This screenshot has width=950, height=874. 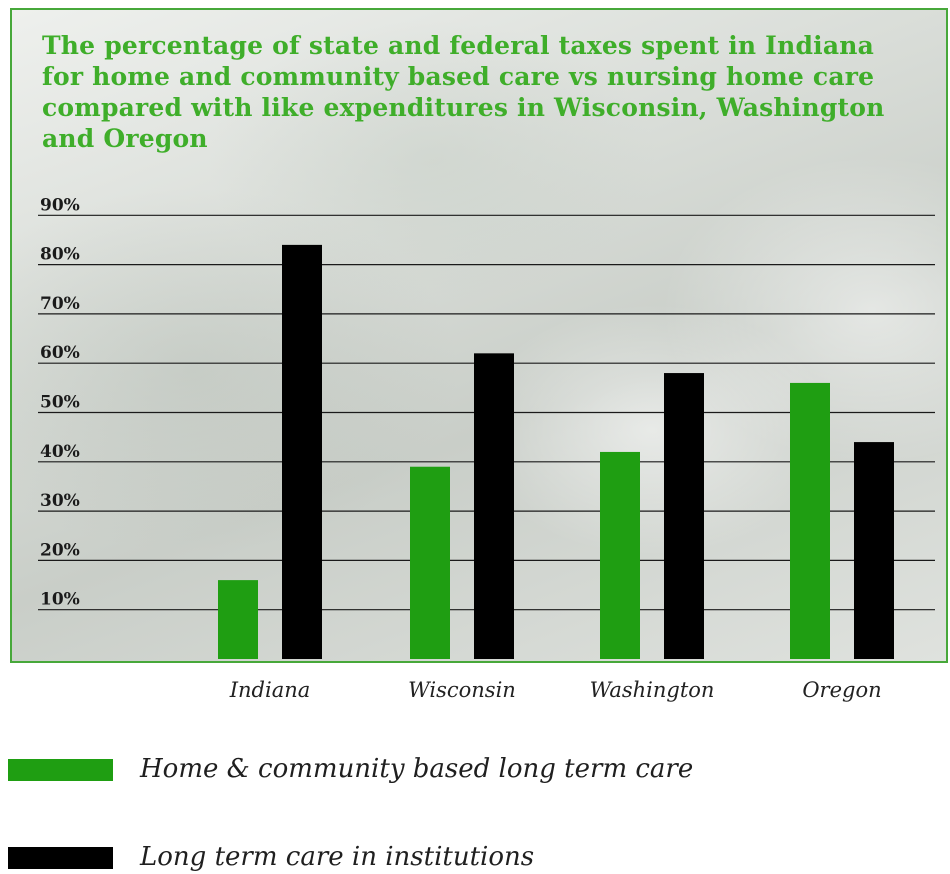 What do you see at coordinates (60, 403) in the screenshot?
I see `y-tick-label: 50%` at bounding box center [60, 403].